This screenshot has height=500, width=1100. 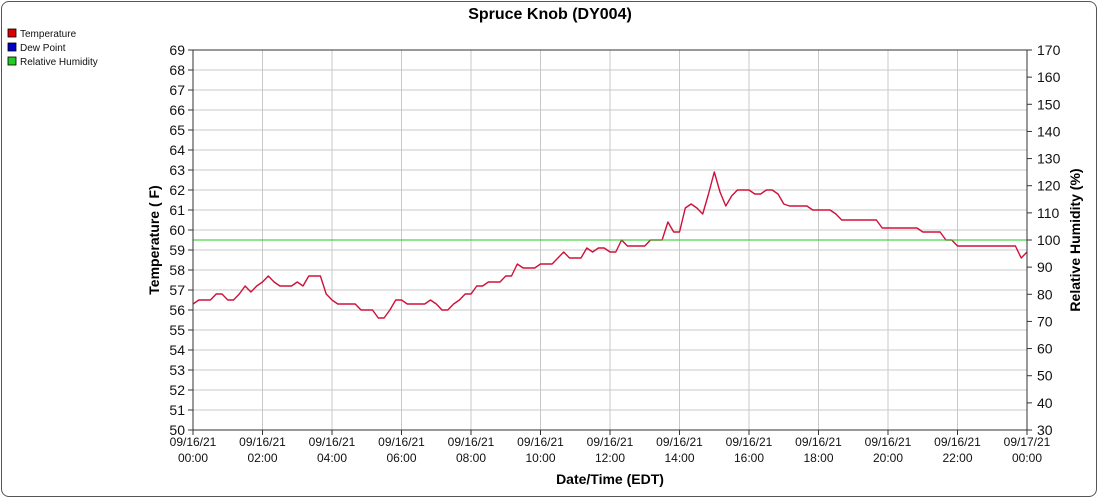 What do you see at coordinates (177, 90) in the screenshot?
I see `y-tick-label: 67` at bounding box center [177, 90].